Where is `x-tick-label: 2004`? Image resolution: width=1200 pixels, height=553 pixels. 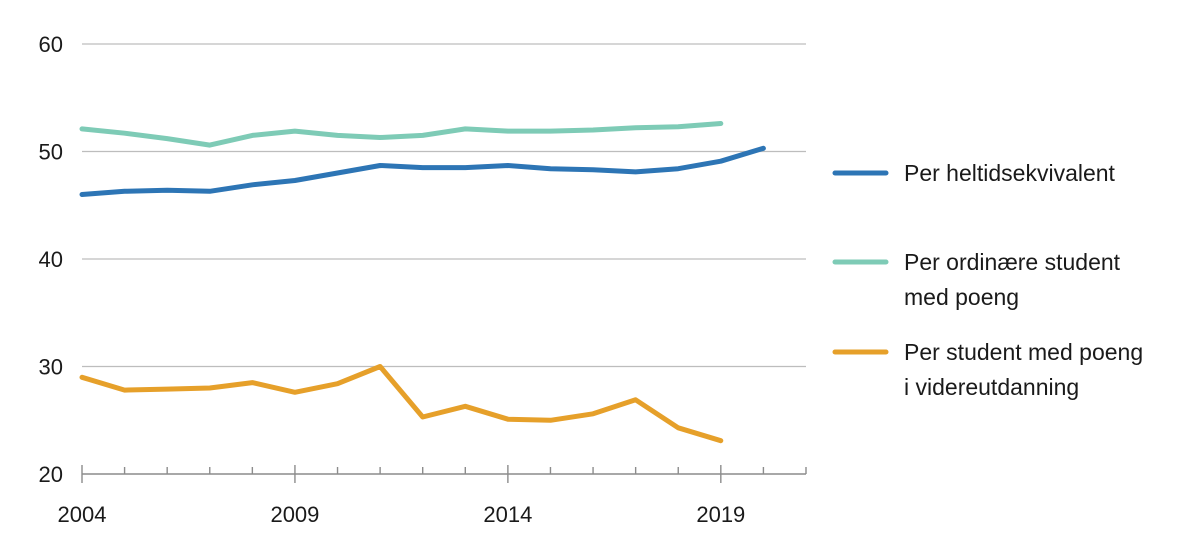
x-tick-label: 2004 is located at coordinates (82, 514).